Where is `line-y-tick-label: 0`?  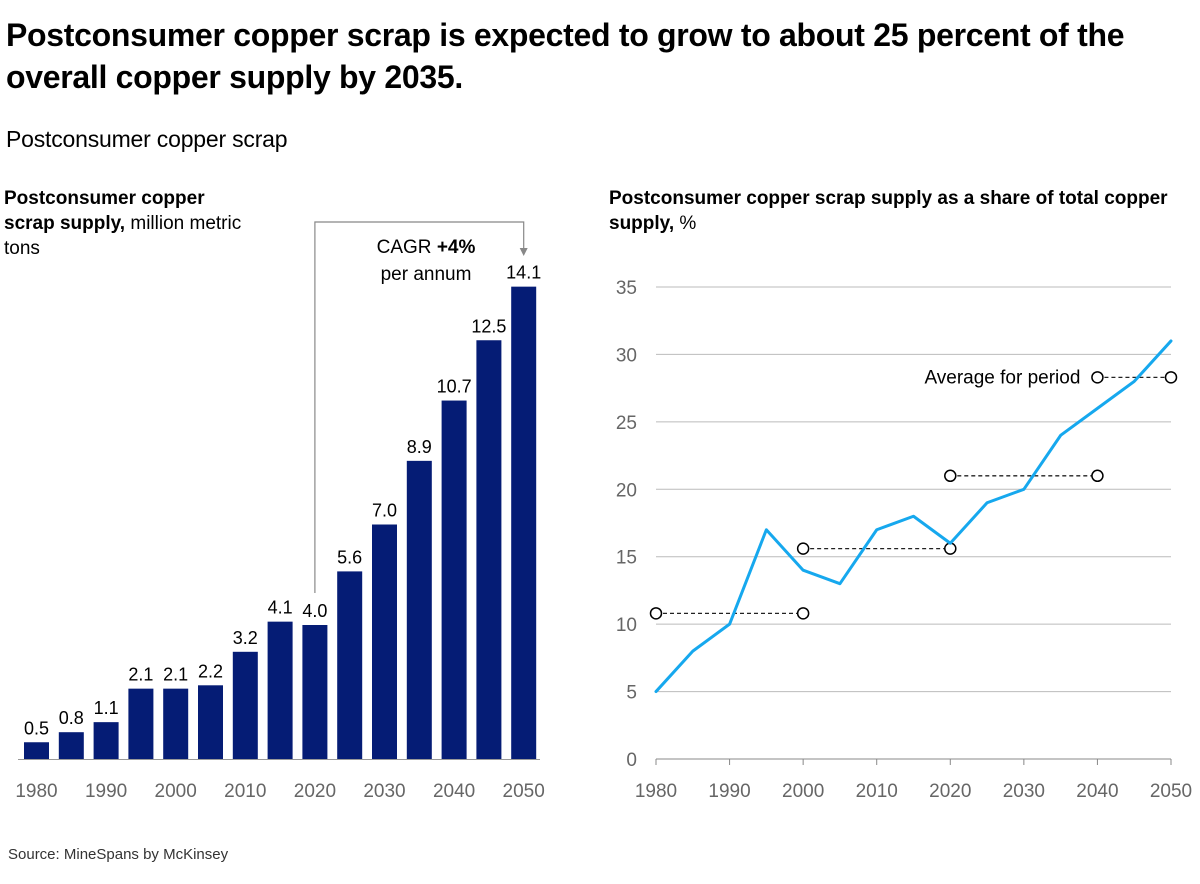
line-y-tick-label: 0 is located at coordinates (631, 760).